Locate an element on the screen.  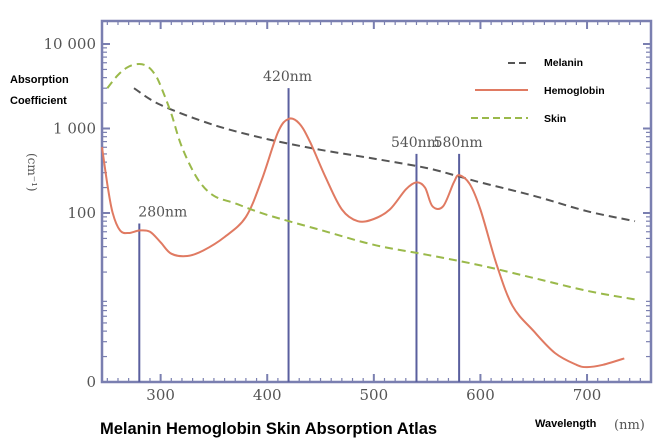
legend-label-hemoglobin: Hemoglobin is located at coordinates (574, 91).